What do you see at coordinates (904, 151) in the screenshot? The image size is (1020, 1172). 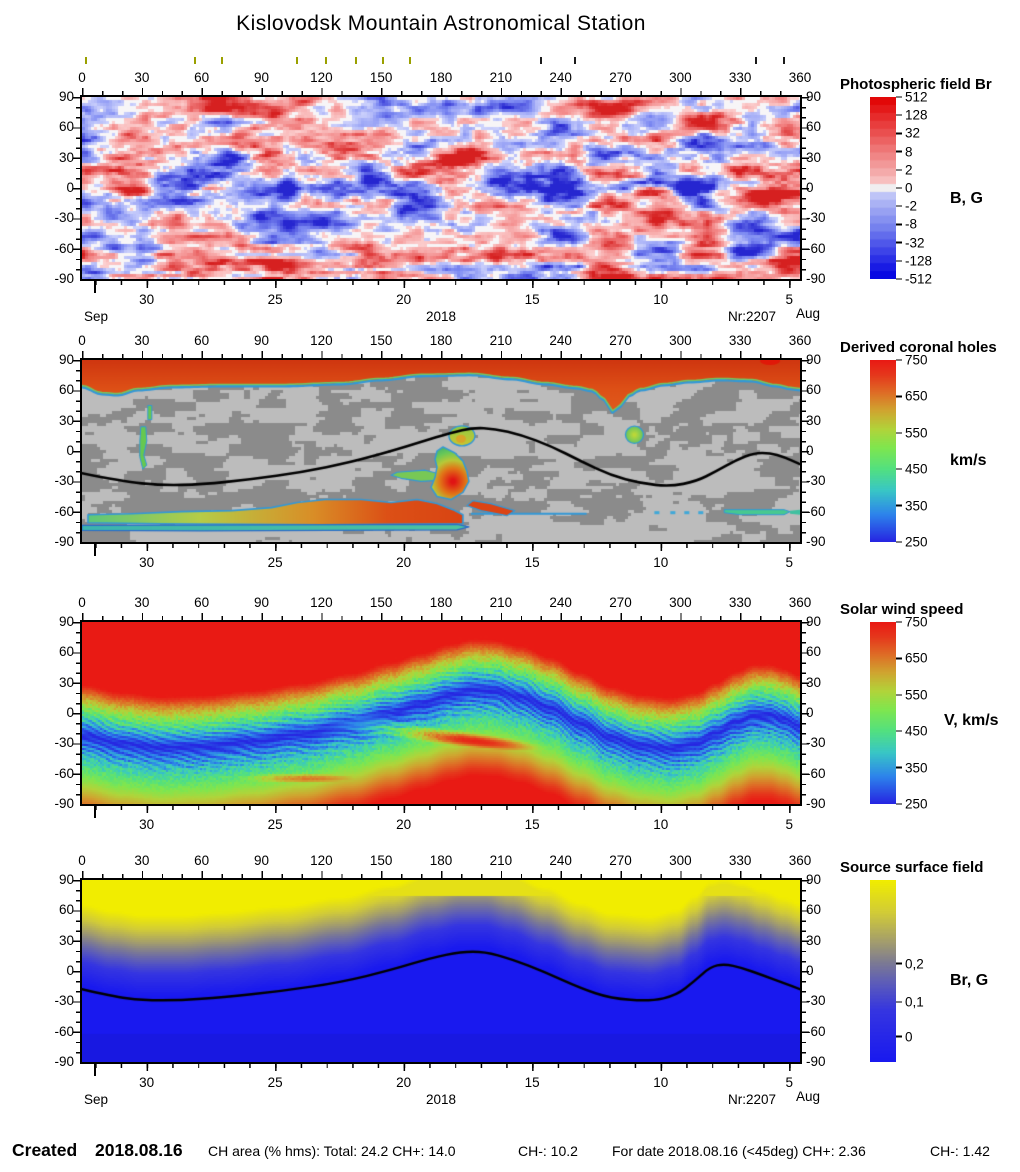 I see `colorbar-tick-label: 8` at bounding box center [904, 151].